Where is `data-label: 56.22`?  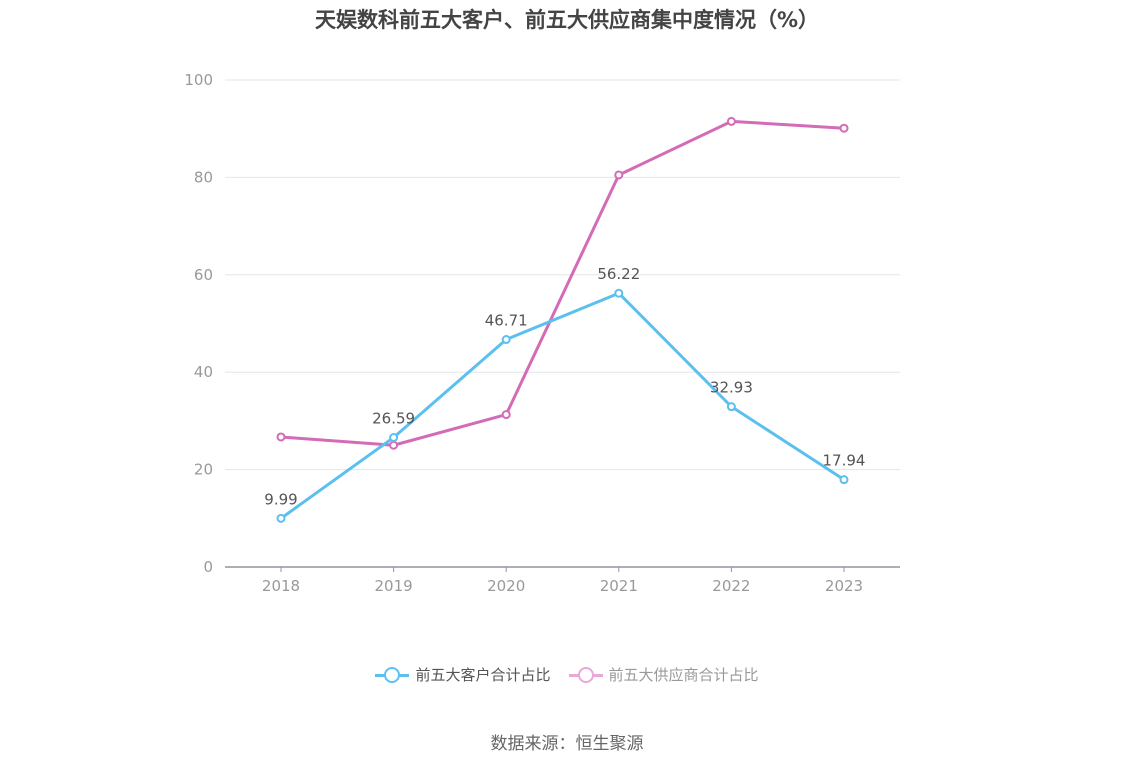 data-label: 56.22 is located at coordinates (618, 274).